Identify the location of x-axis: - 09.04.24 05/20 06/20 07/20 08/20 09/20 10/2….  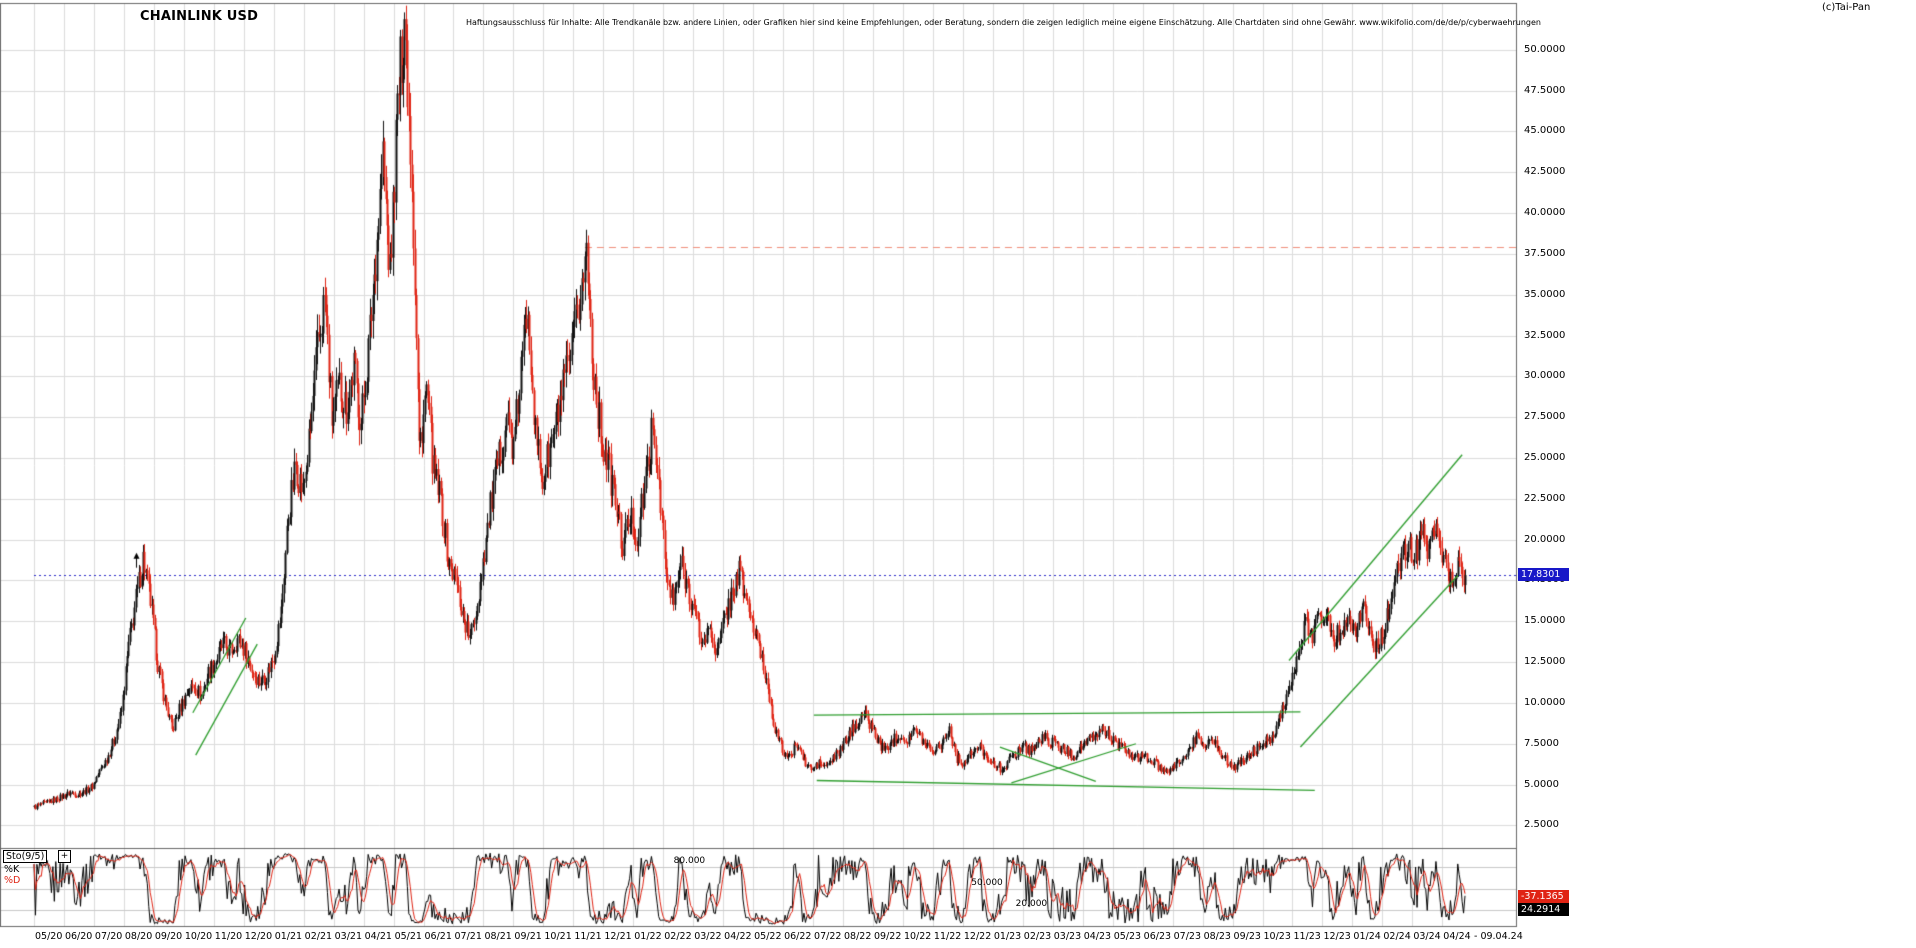
(958, 937).